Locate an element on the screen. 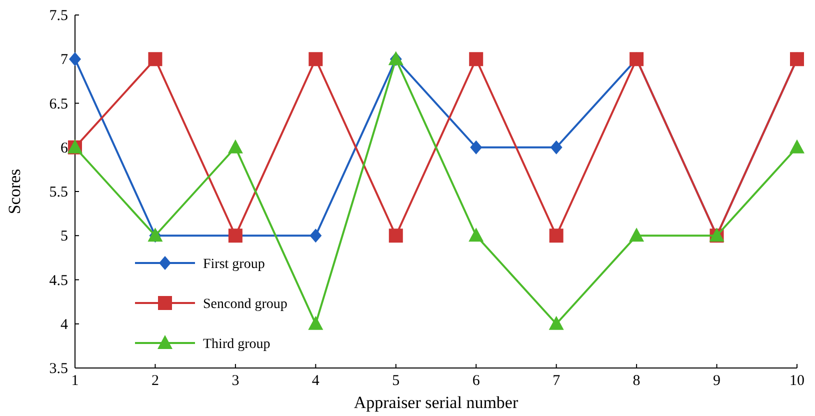 The width and height of the screenshot is (815, 416). legend-label: Sencond group is located at coordinates (245, 304).